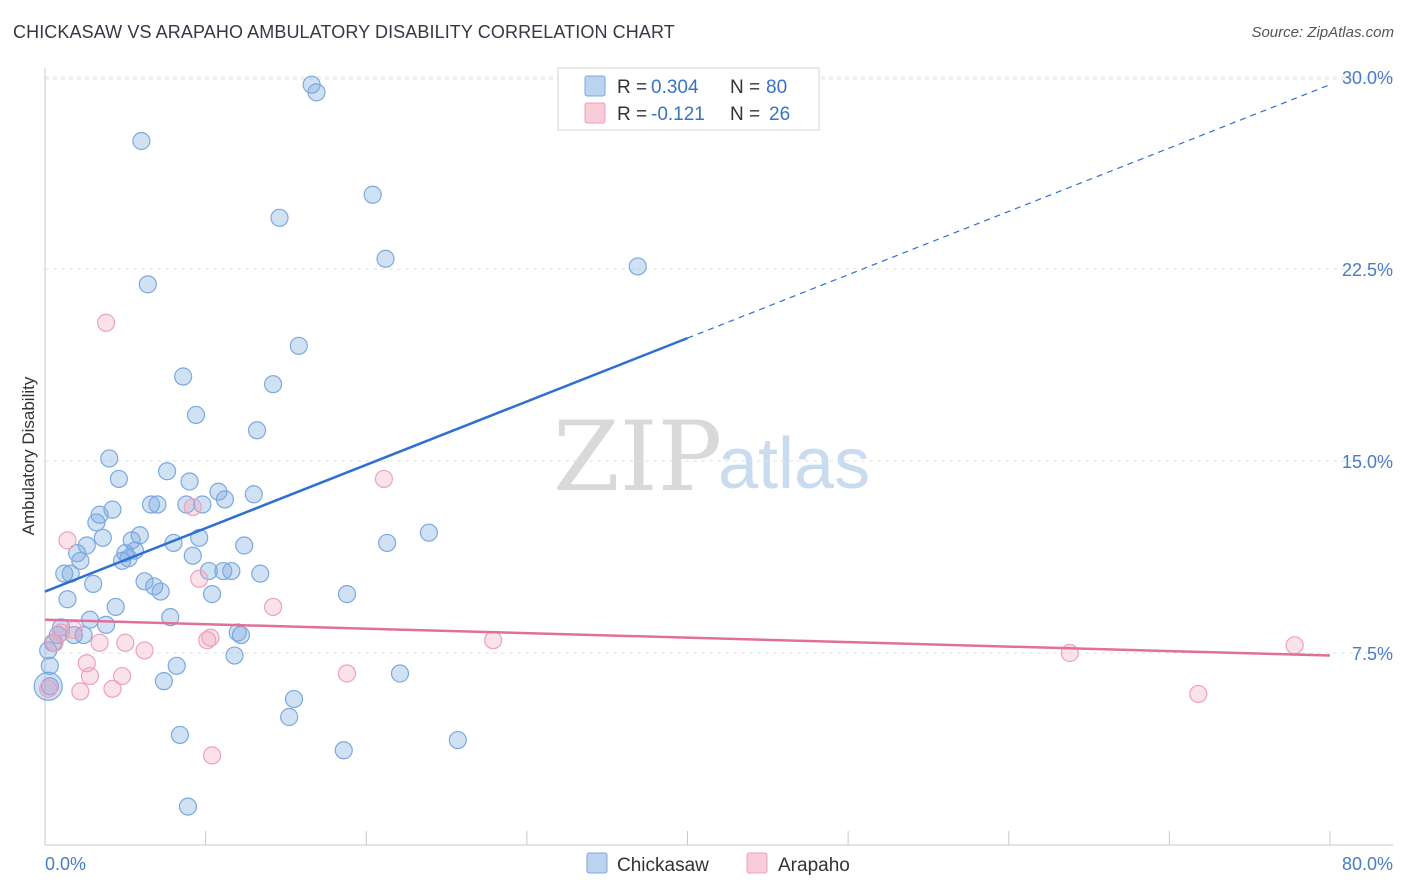  What do you see at coordinates (1367, 78) in the screenshot?
I see `y-tick-label: 30.0%` at bounding box center [1367, 78].